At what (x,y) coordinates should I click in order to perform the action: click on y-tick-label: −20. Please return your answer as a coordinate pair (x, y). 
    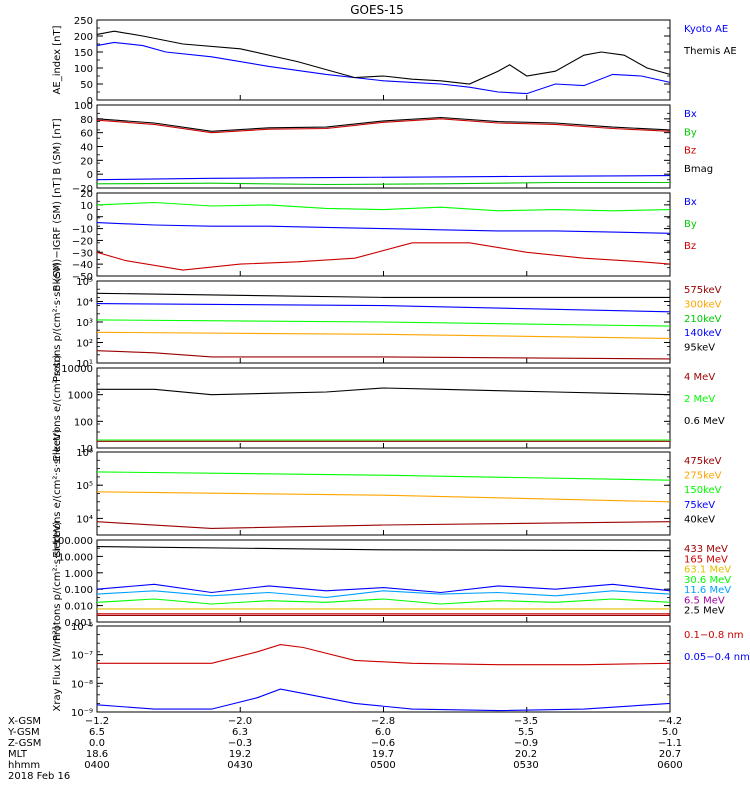
    Looking at the image, I should click on (82, 241).